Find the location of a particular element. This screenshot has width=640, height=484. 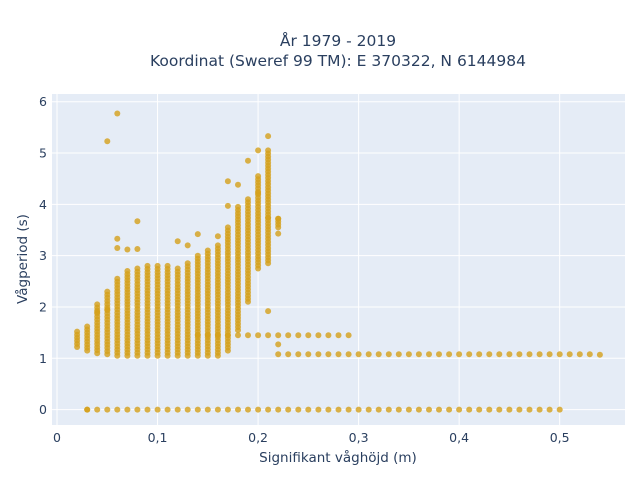

x-tick-label: 0,5 is located at coordinates (560, 437).